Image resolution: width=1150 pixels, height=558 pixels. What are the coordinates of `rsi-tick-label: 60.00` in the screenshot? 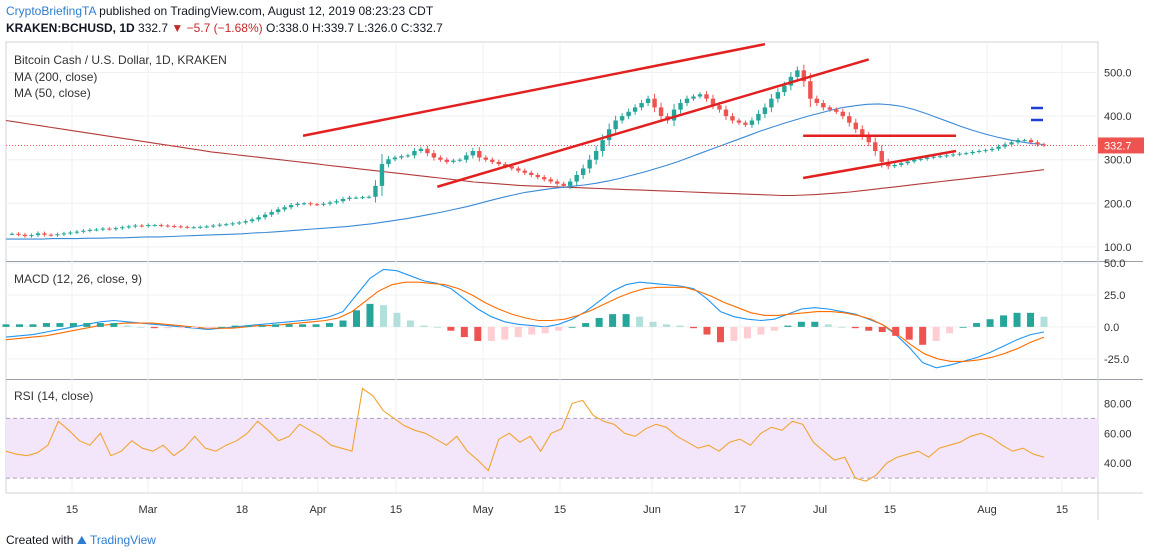 It's located at (1118, 434).